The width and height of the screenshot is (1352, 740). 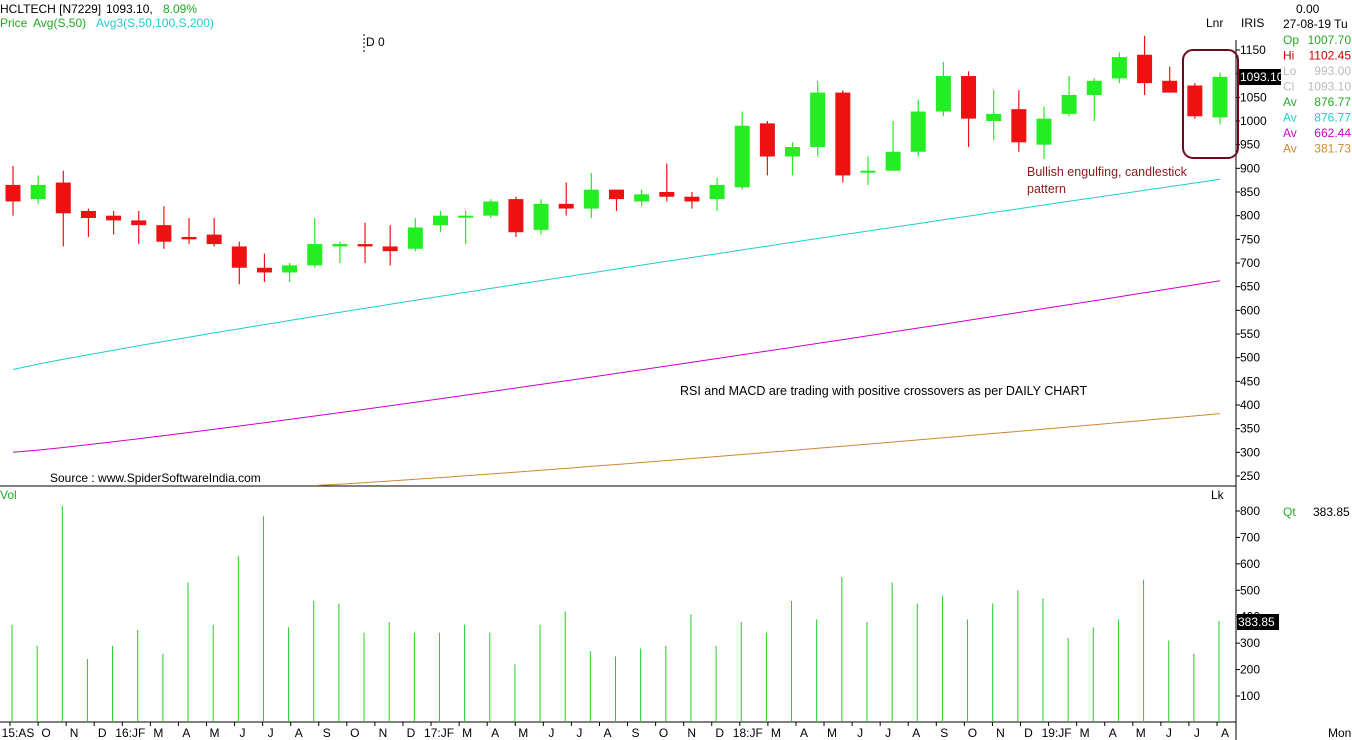 What do you see at coordinates (439, 733) in the screenshot?
I see `time-tick-label: 17:JF` at bounding box center [439, 733].